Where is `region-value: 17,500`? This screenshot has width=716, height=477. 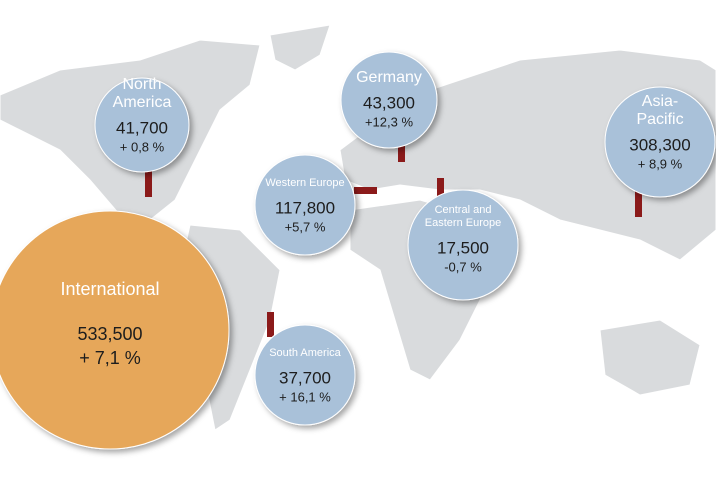
region-value: 17,500 is located at coordinates (463, 247).